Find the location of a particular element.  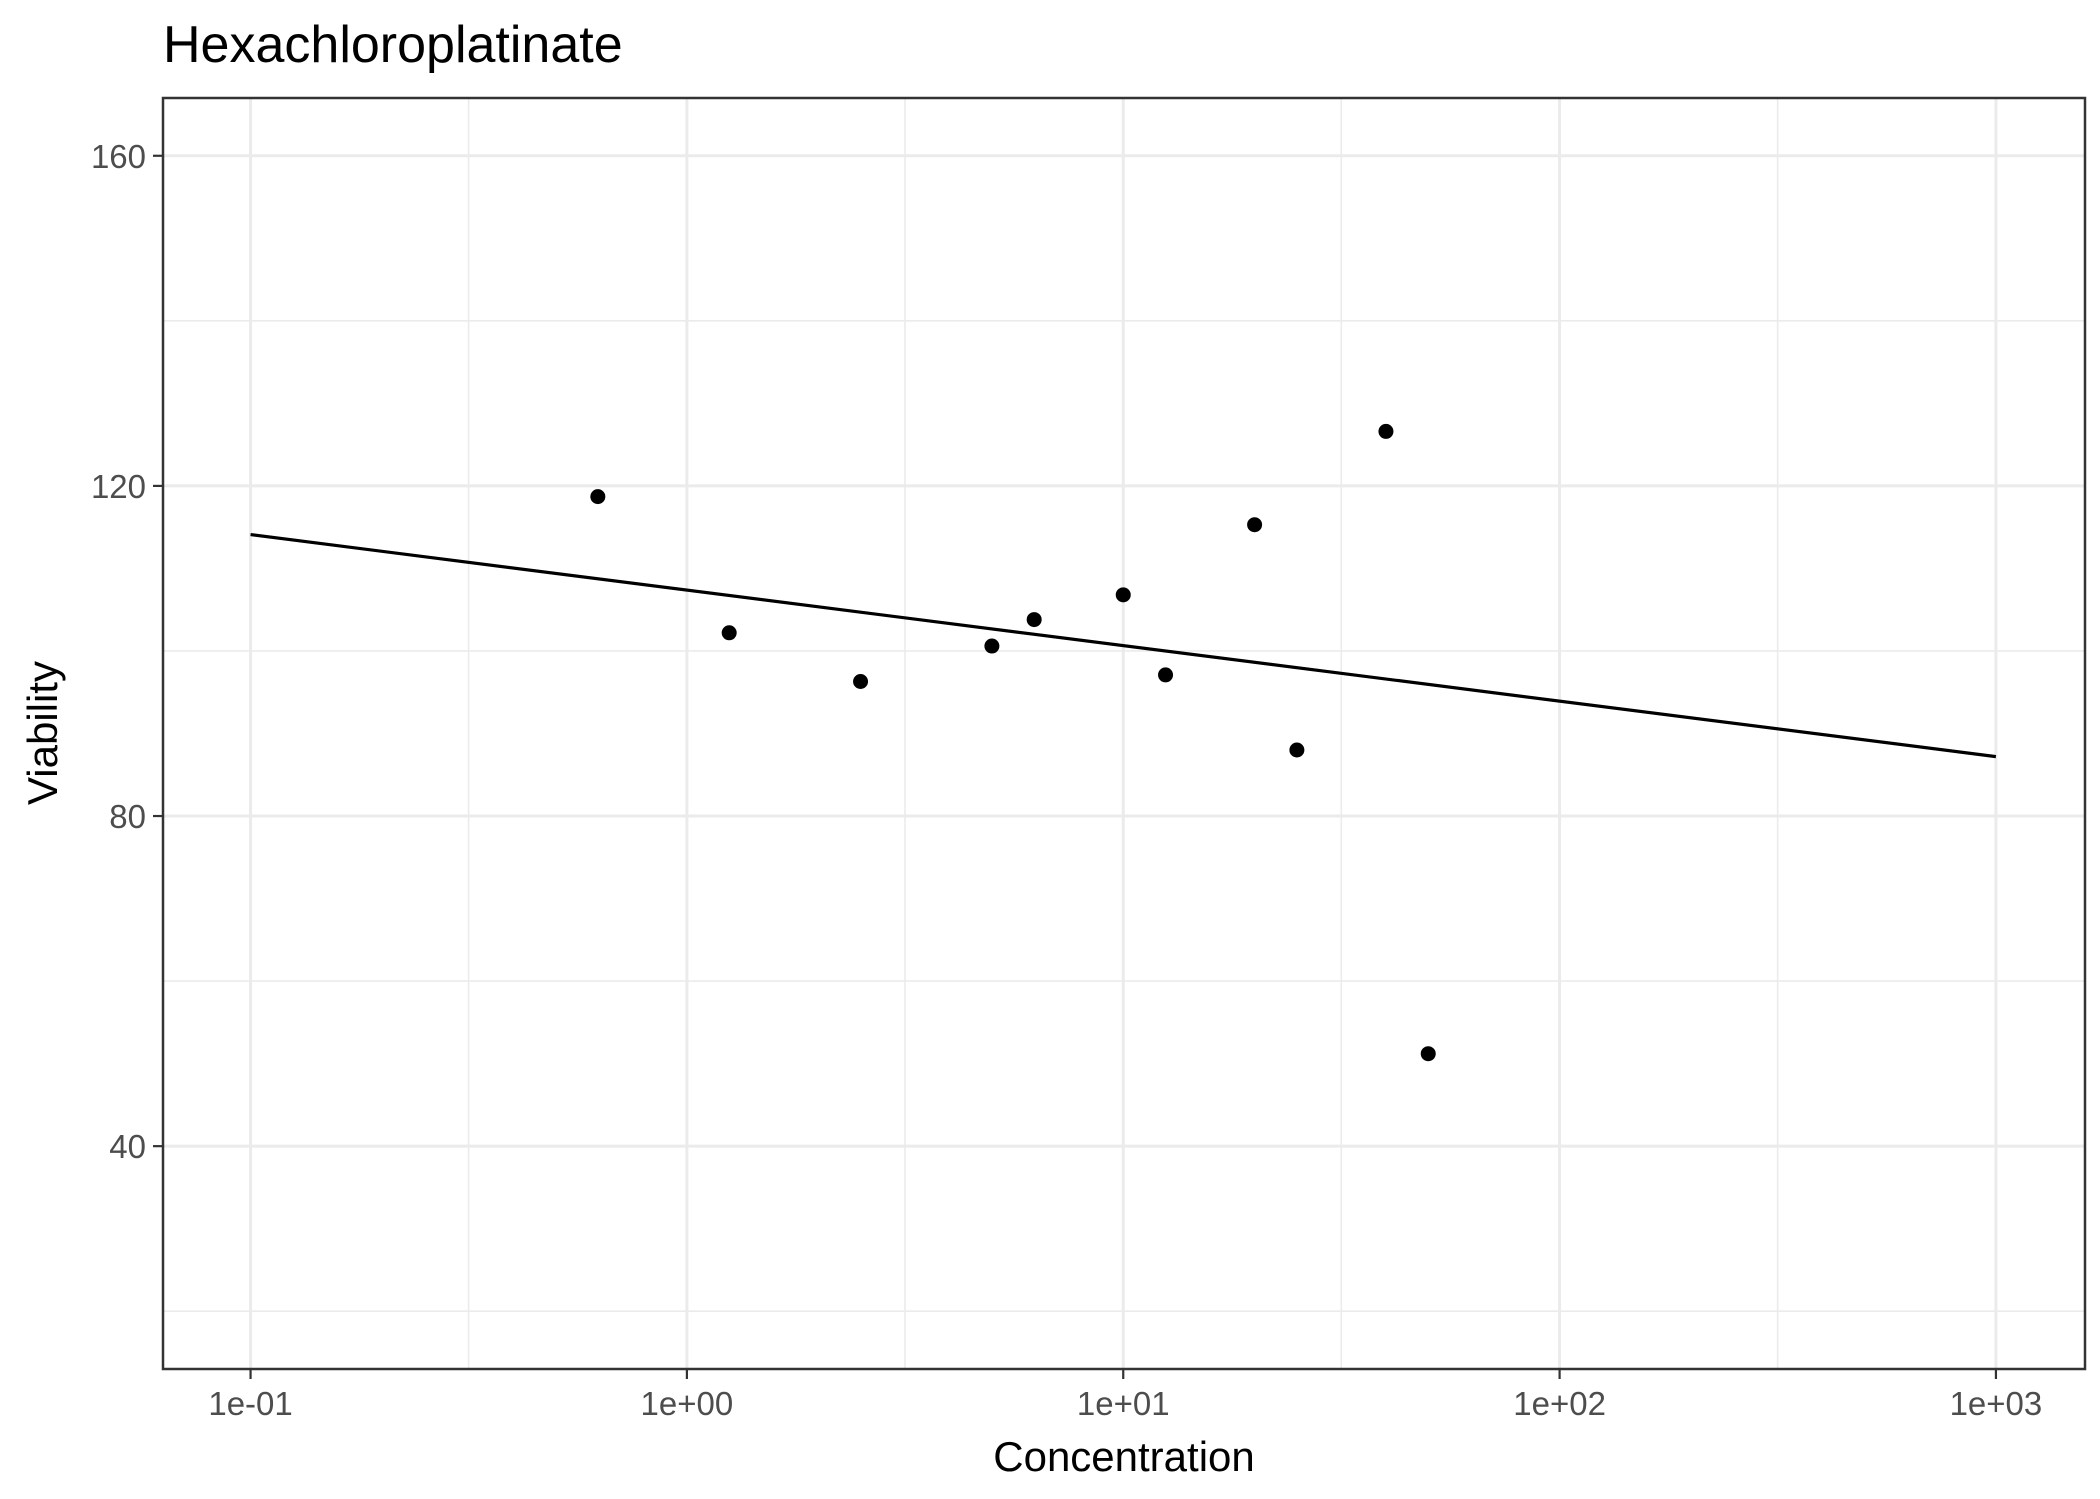

y-axis-title: Viability is located at coordinates (42, 733).